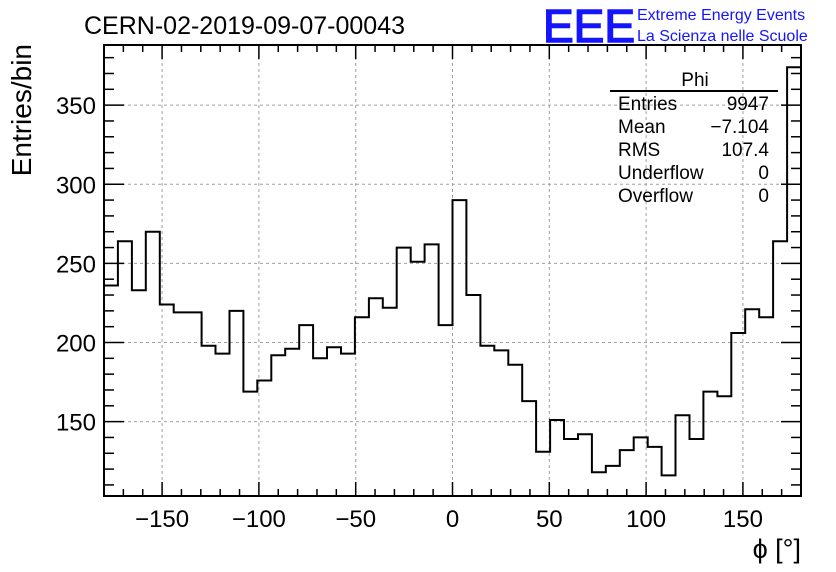  I want to click on stats-row-value: 9947, so click(748, 104).